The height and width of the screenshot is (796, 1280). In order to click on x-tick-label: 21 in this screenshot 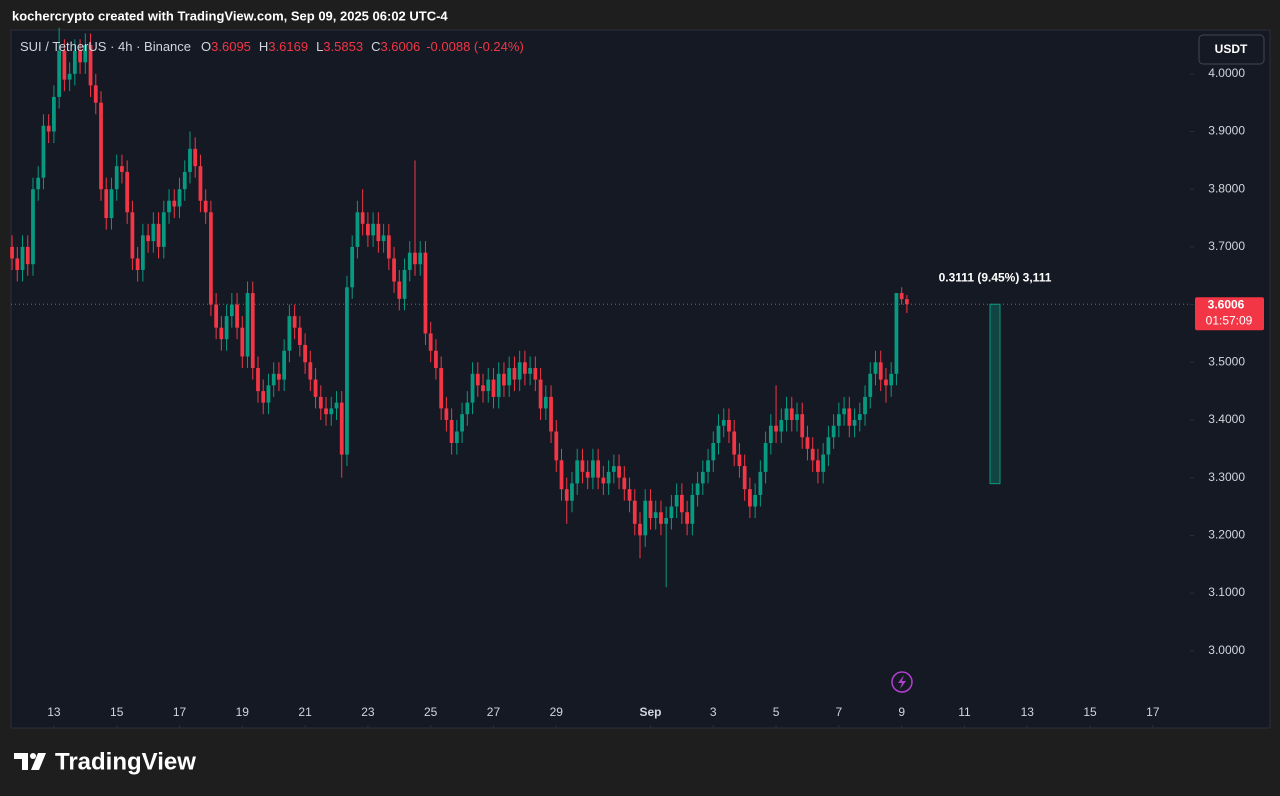, I will do `click(305, 712)`.